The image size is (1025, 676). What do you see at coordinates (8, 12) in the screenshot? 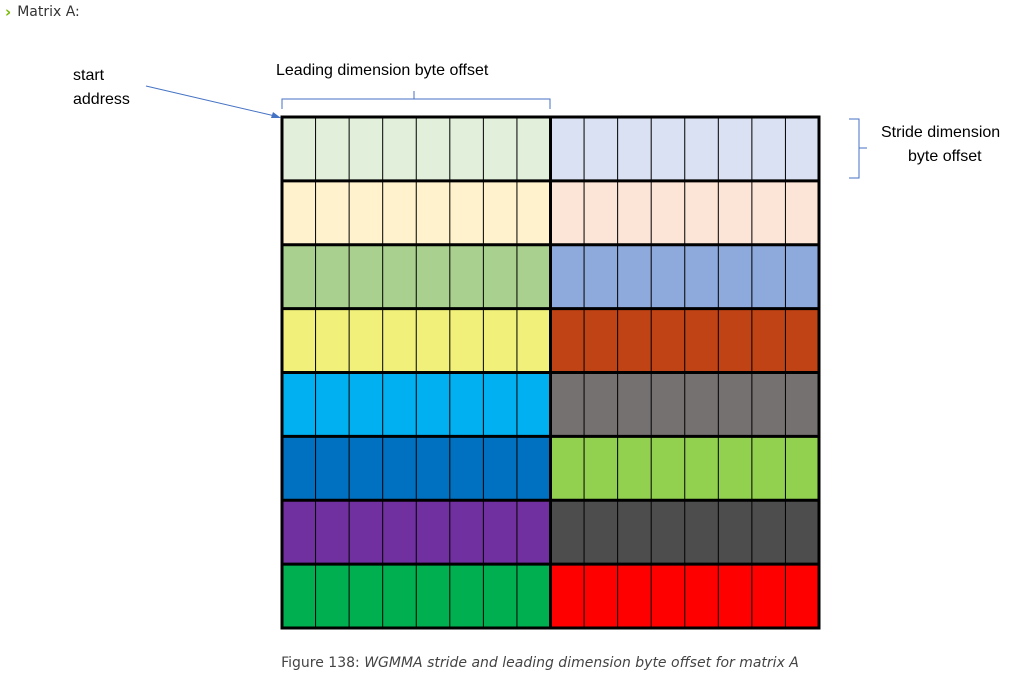
I see `chevron-right-icon: ›` at bounding box center [8, 12].